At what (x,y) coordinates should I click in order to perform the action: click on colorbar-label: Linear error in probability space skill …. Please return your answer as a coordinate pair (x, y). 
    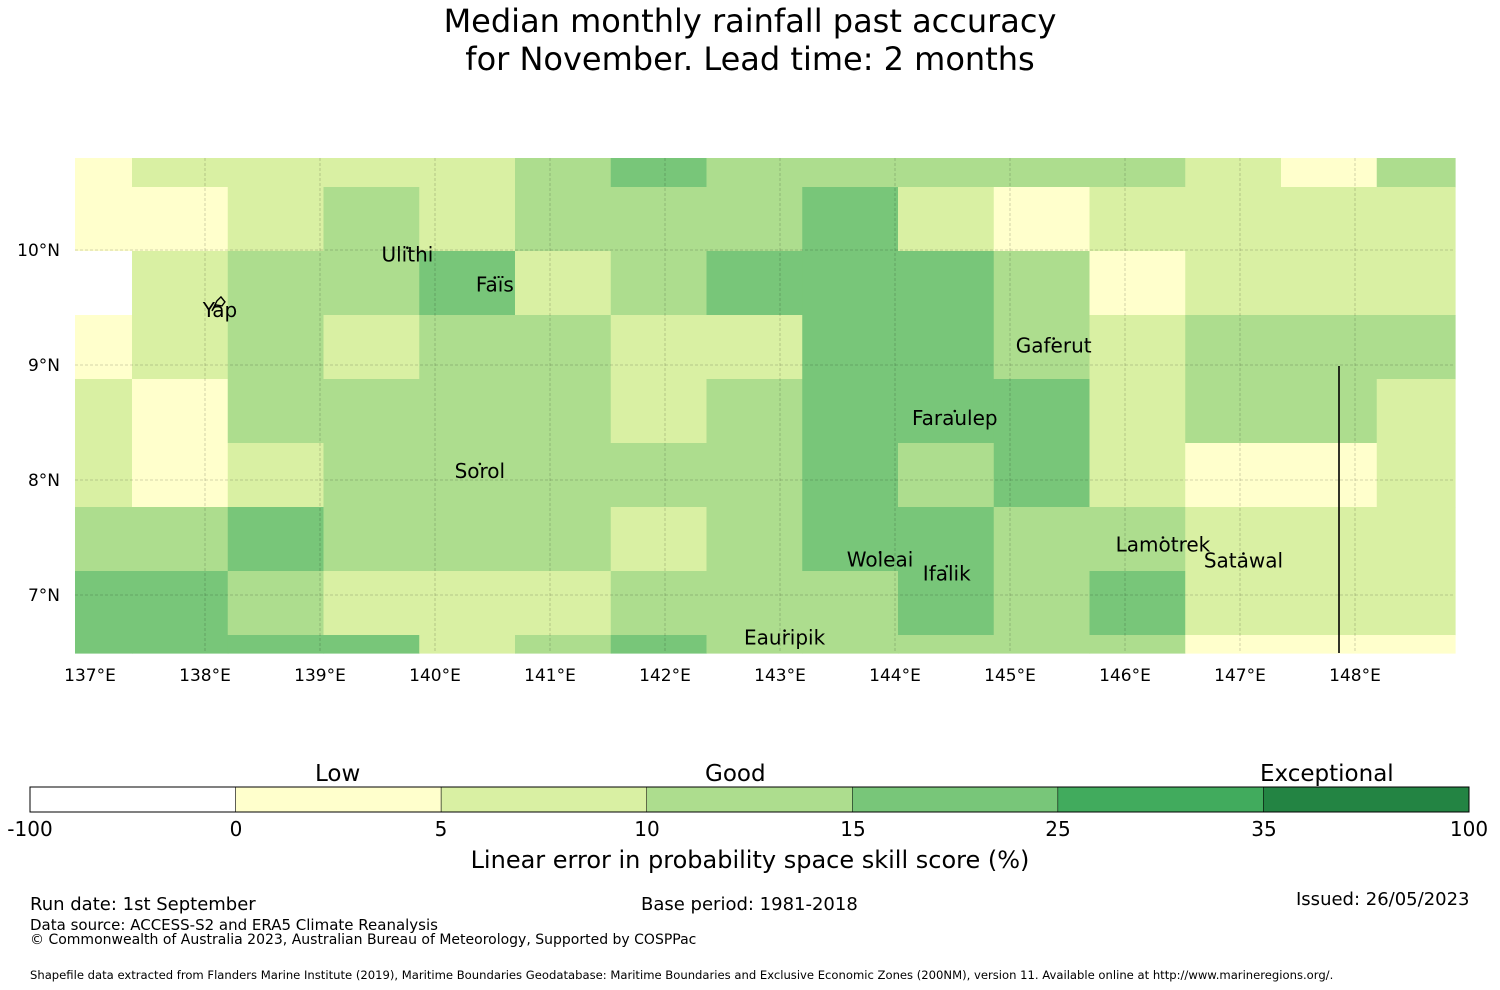
    Looking at the image, I should click on (750, 860).